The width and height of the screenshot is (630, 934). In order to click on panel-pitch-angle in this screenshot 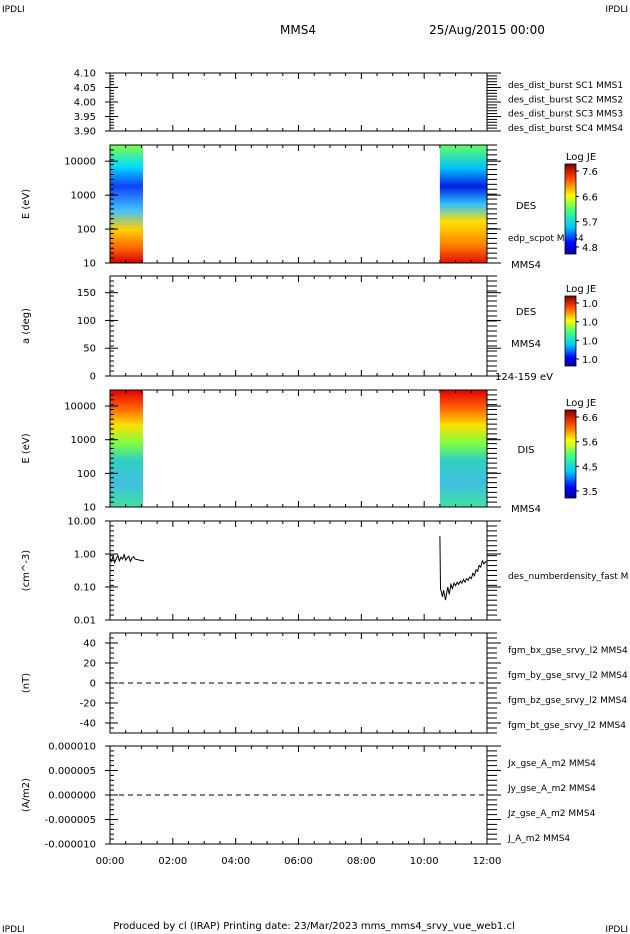, I will do `click(298, 326)`.